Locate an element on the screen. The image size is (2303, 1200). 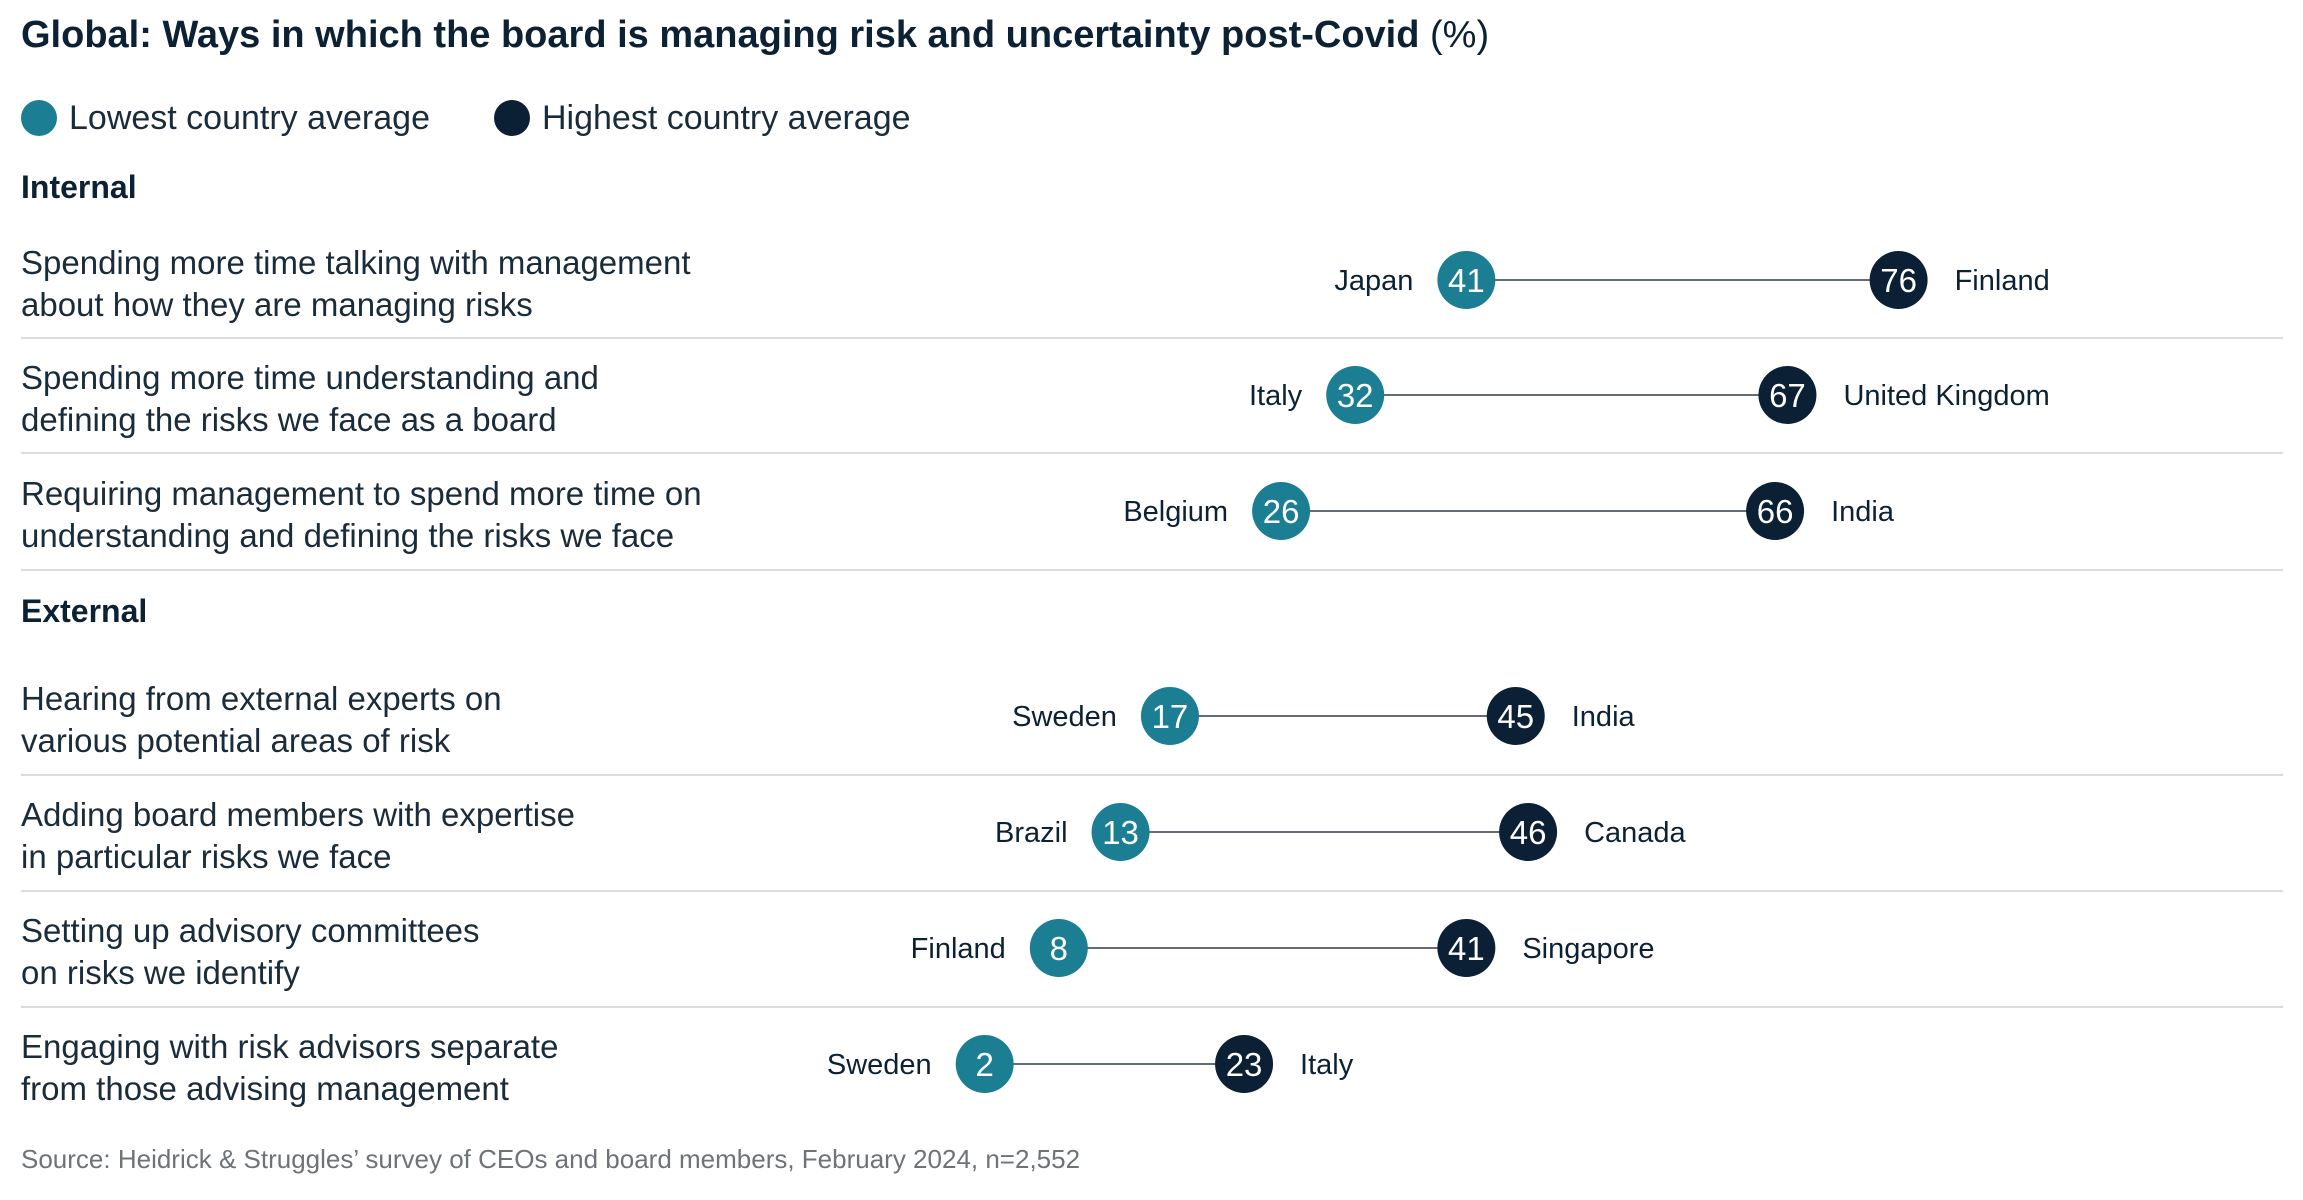
high-value-label: 45 is located at coordinates (1515, 716).